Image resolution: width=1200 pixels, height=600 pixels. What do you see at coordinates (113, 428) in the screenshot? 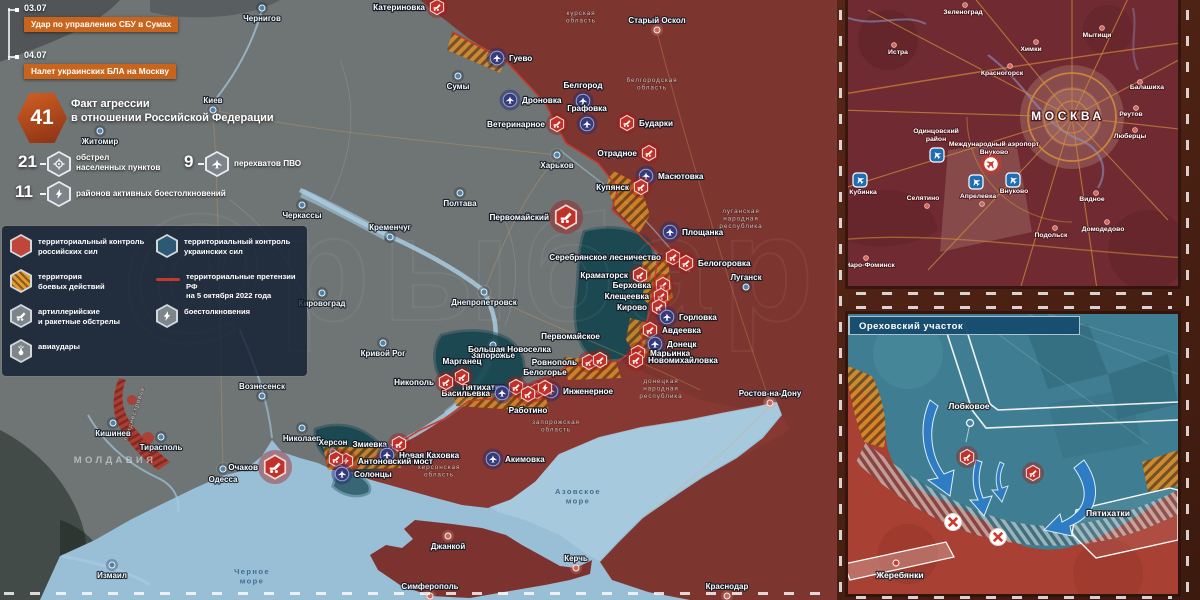
I see `city-blue: Кишинев` at bounding box center [113, 428].